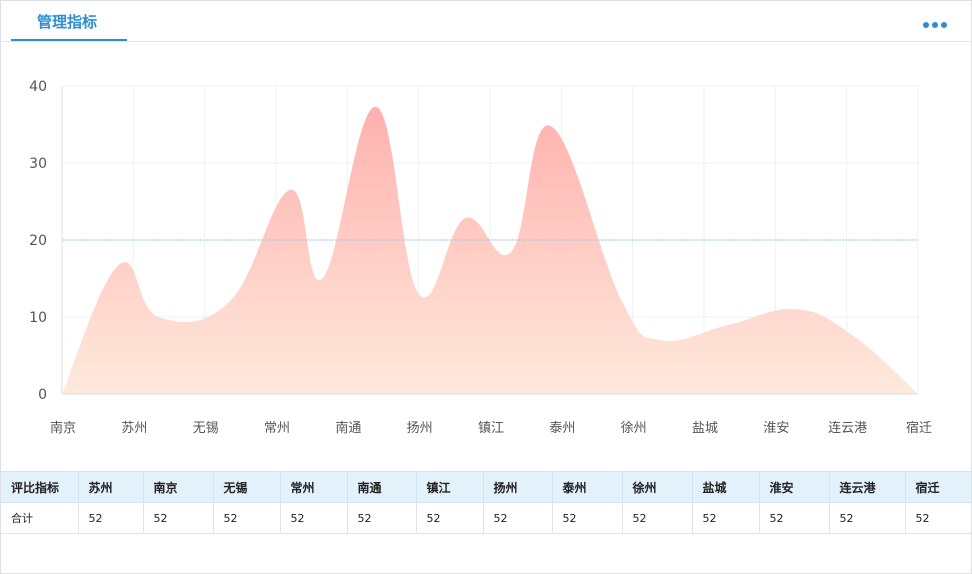 This screenshot has width=972, height=574. Describe the element at coordinates (634, 428) in the screenshot. I see `x-tick-label: 徐州` at that location.